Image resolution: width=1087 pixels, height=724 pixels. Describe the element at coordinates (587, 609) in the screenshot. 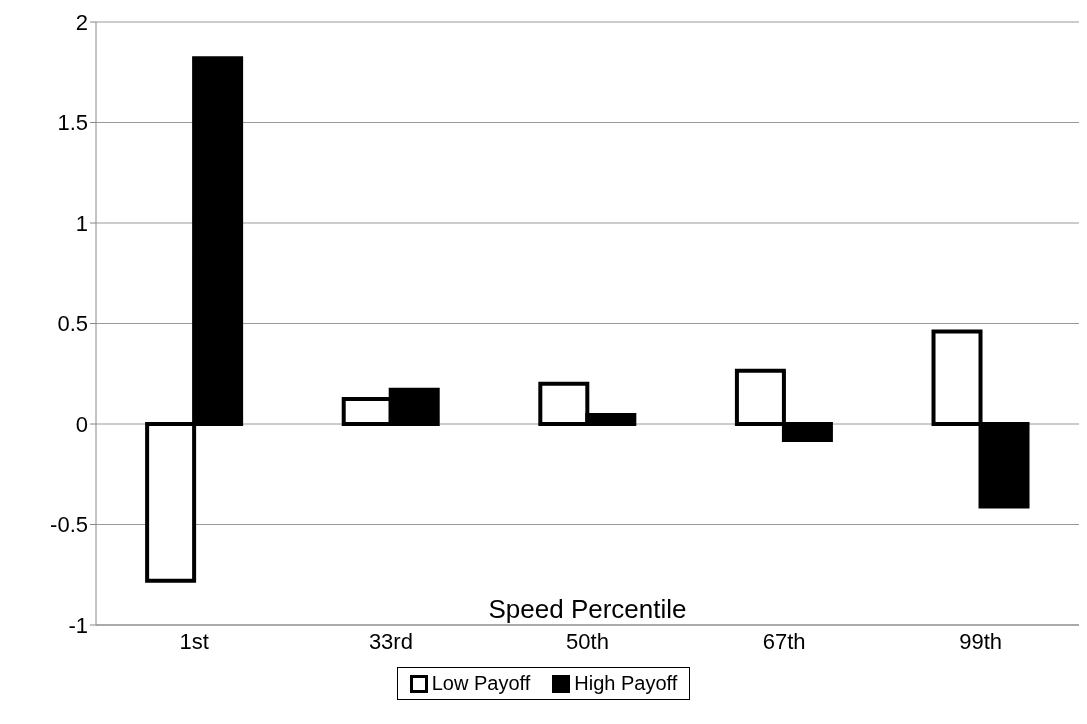

I see `x-axis-title: Speed Percentile` at that location.